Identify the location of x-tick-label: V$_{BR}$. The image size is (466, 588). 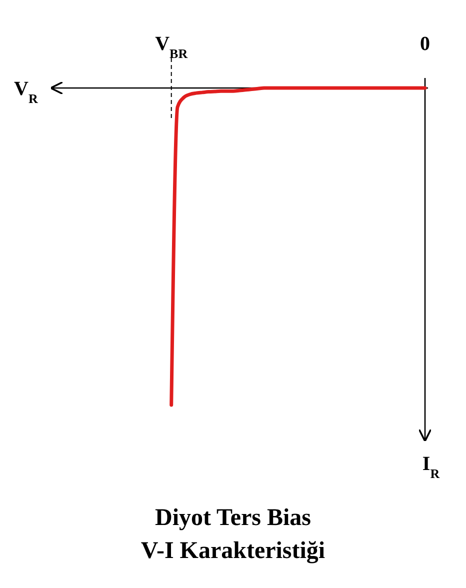
(171, 46).